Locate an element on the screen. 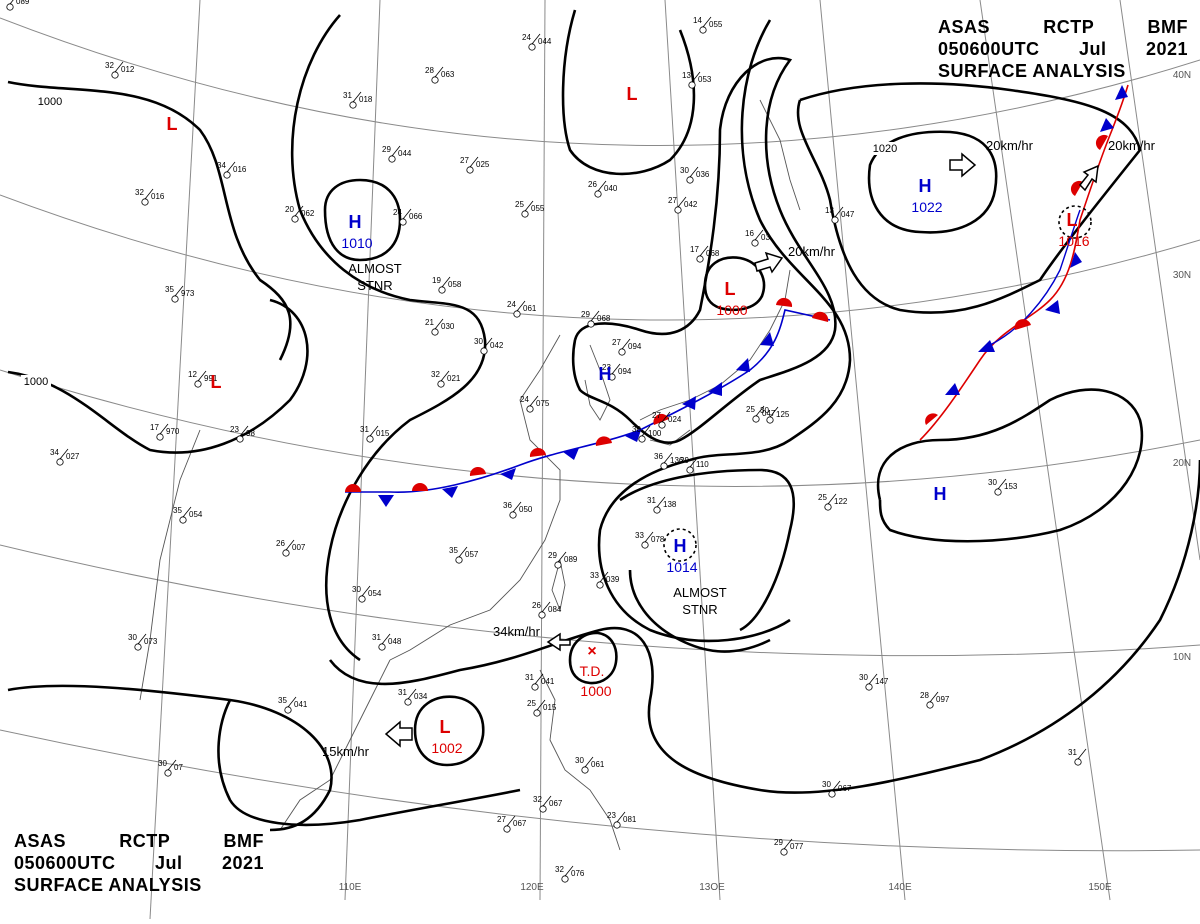 This screenshot has width=1200, height=924. station-pressure: 042 is located at coordinates (497, 345).